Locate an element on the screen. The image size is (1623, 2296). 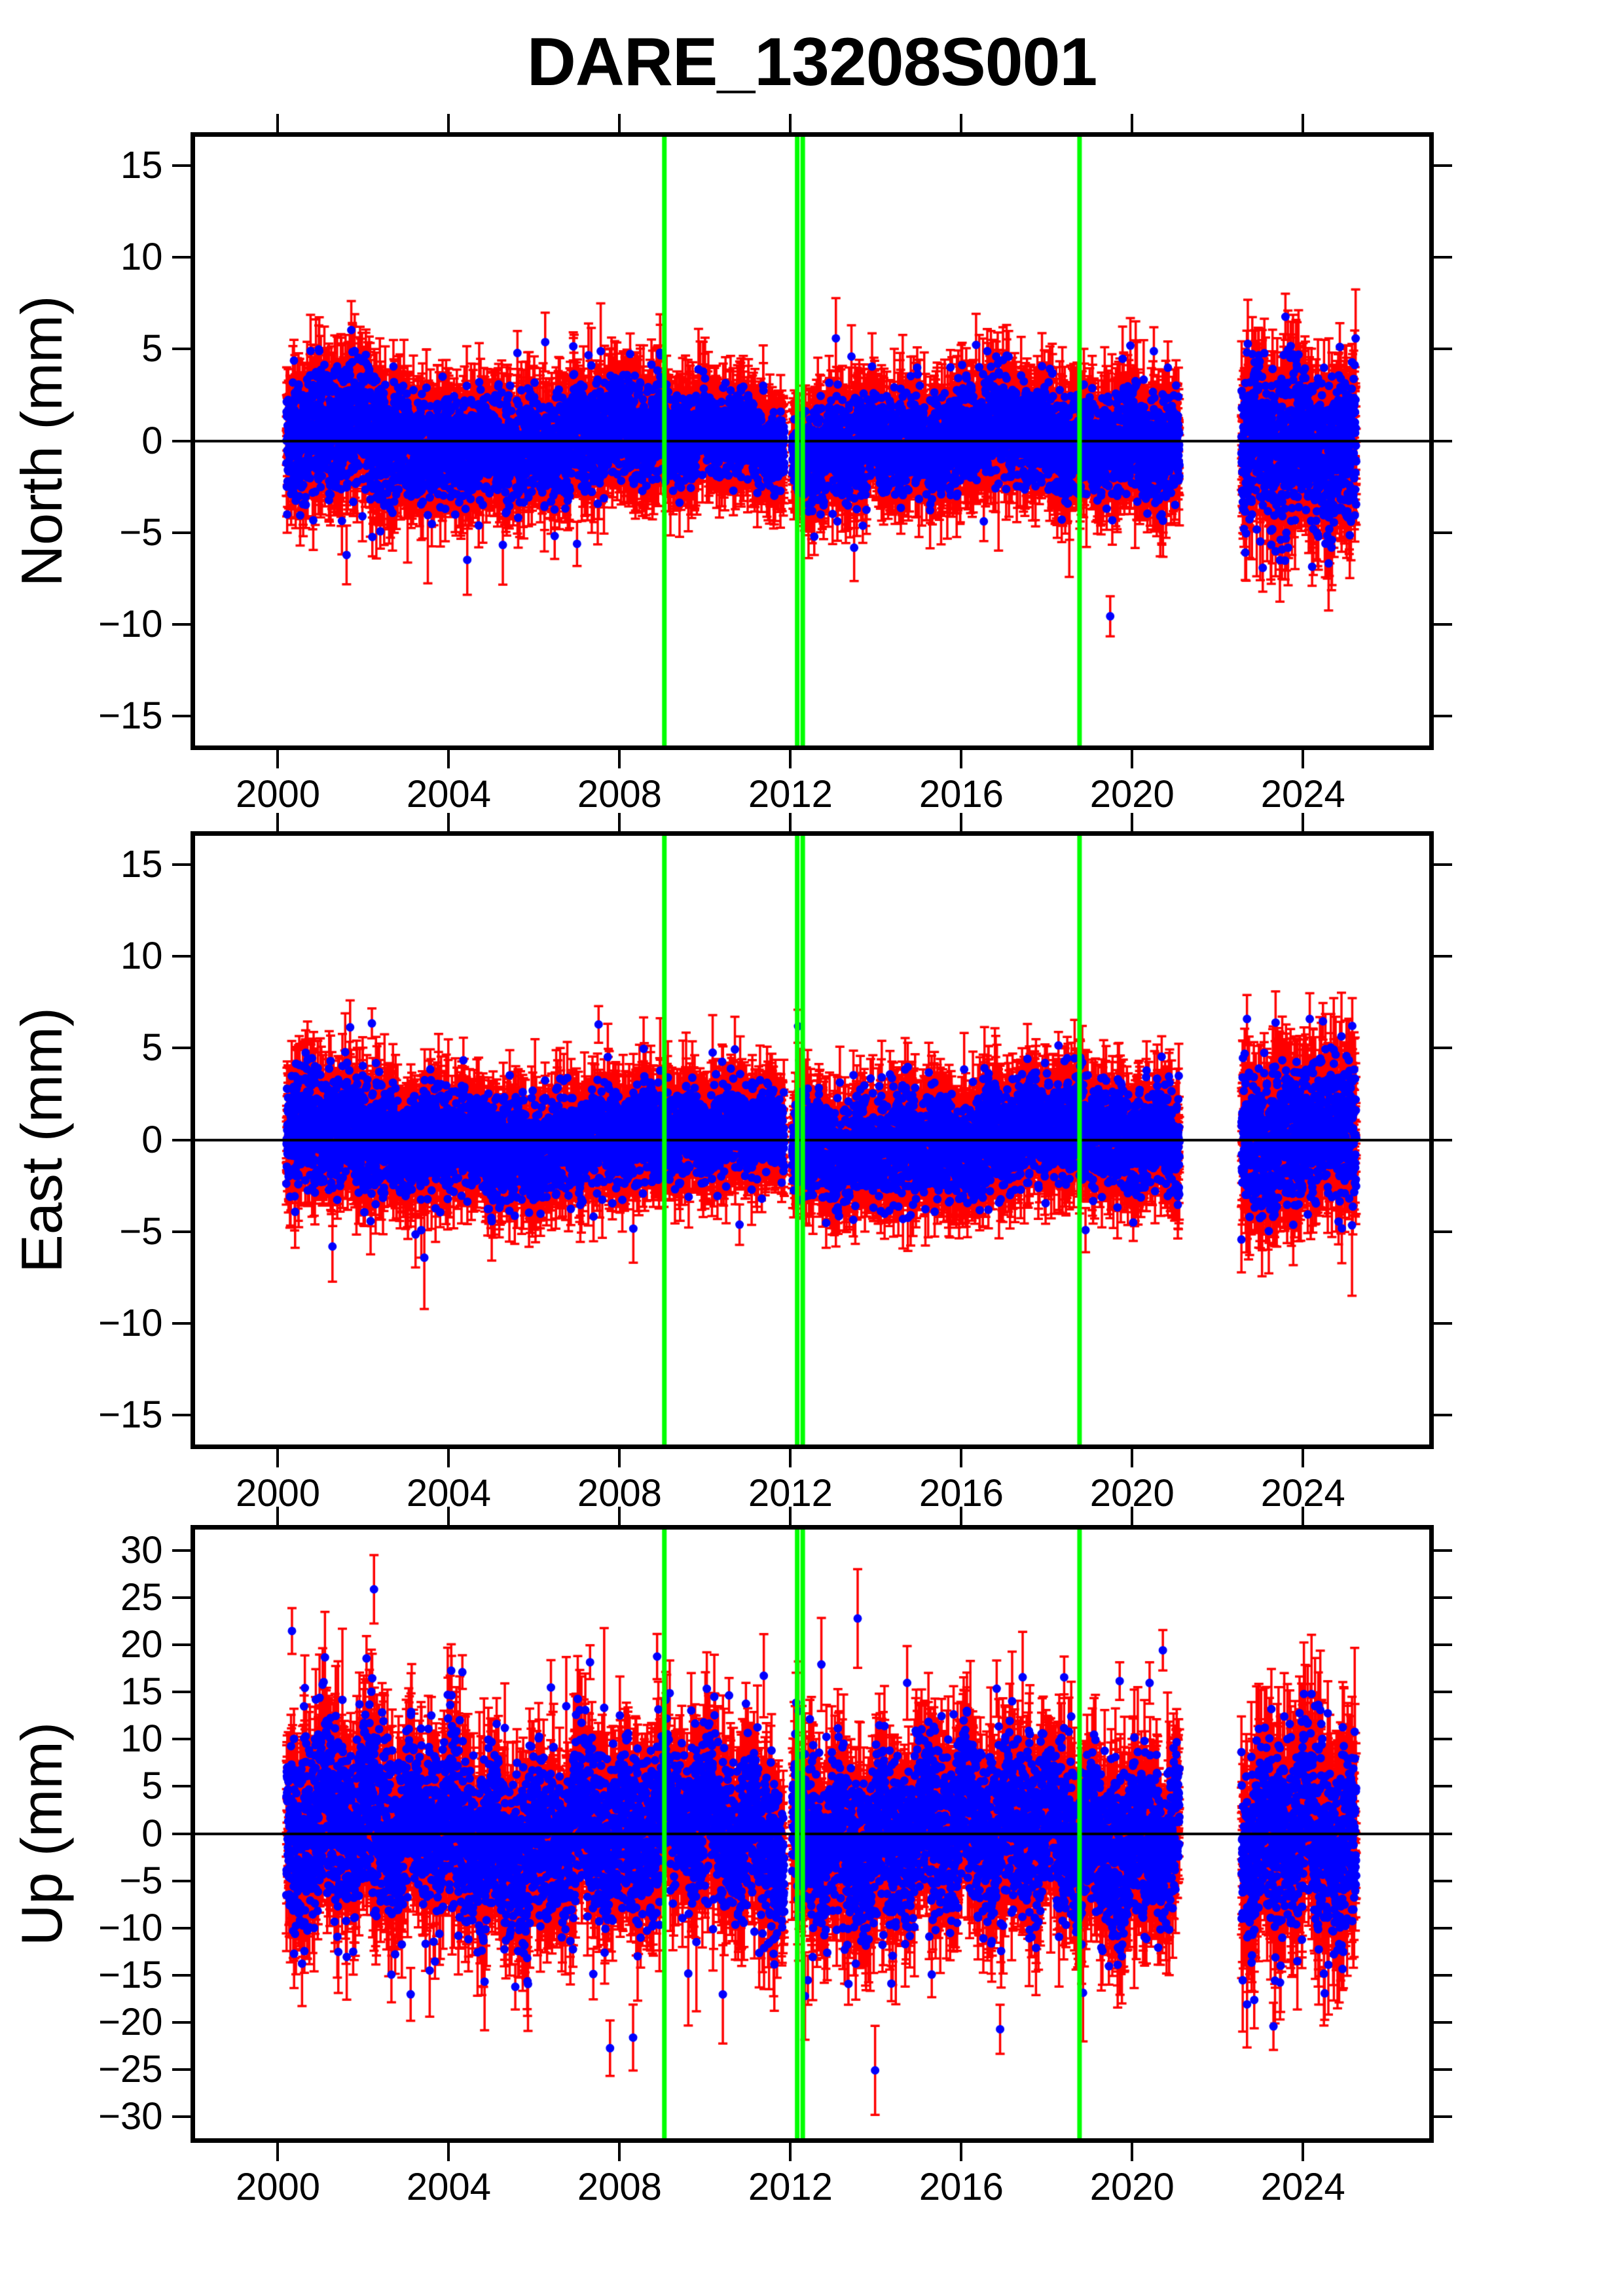
east-axis-title: East (mm) is located at coordinates (41, 1140).